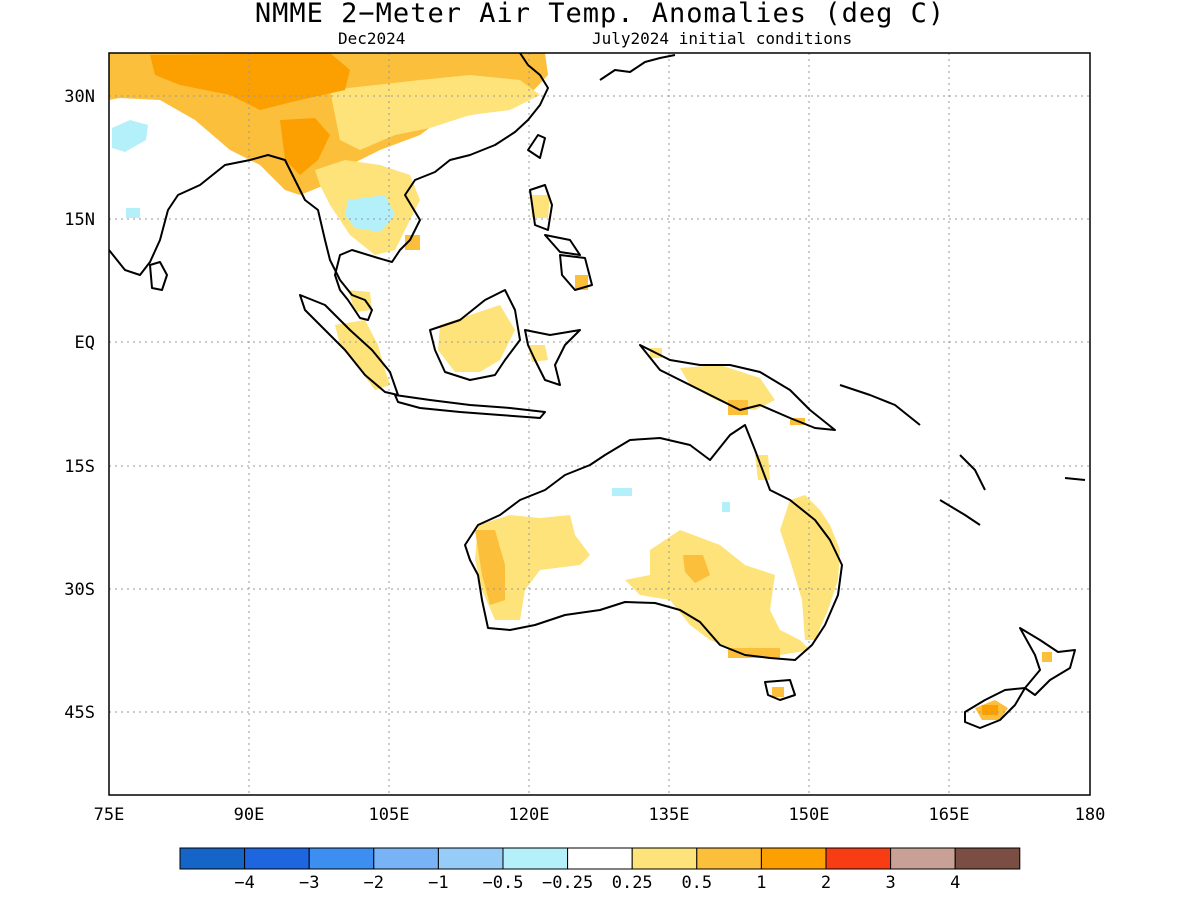  I want to click on mindanao, so click(576, 272).